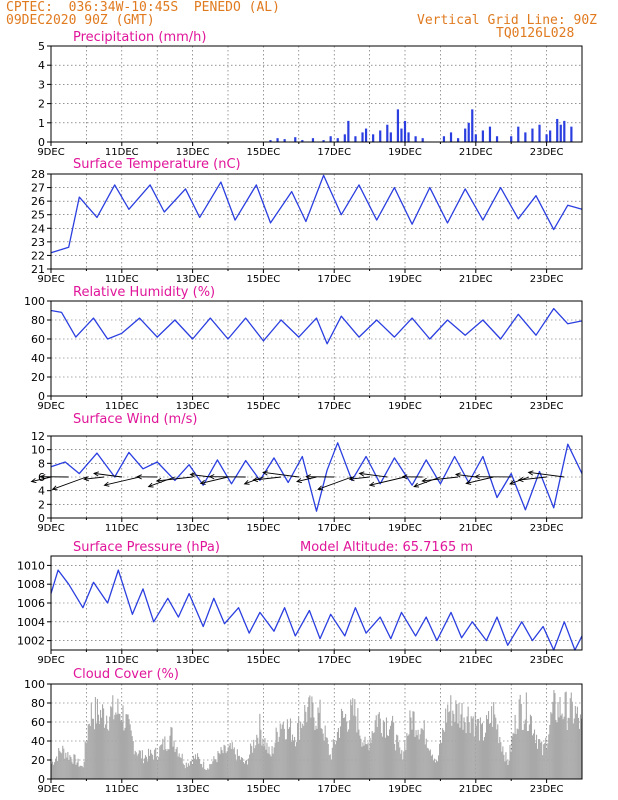 The width and height of the screenshot is (618, 800). What do you see at coordinates (193, 660) in the screenshot?
I see `x-tick-label: 13DEC` at bounding box center [193, 660].